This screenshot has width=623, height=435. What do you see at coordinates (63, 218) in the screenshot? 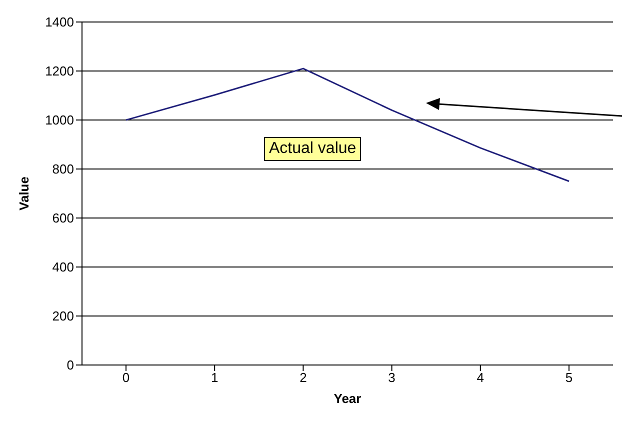
I see `y-tick-label: 600` at bounding box center [63, 218].